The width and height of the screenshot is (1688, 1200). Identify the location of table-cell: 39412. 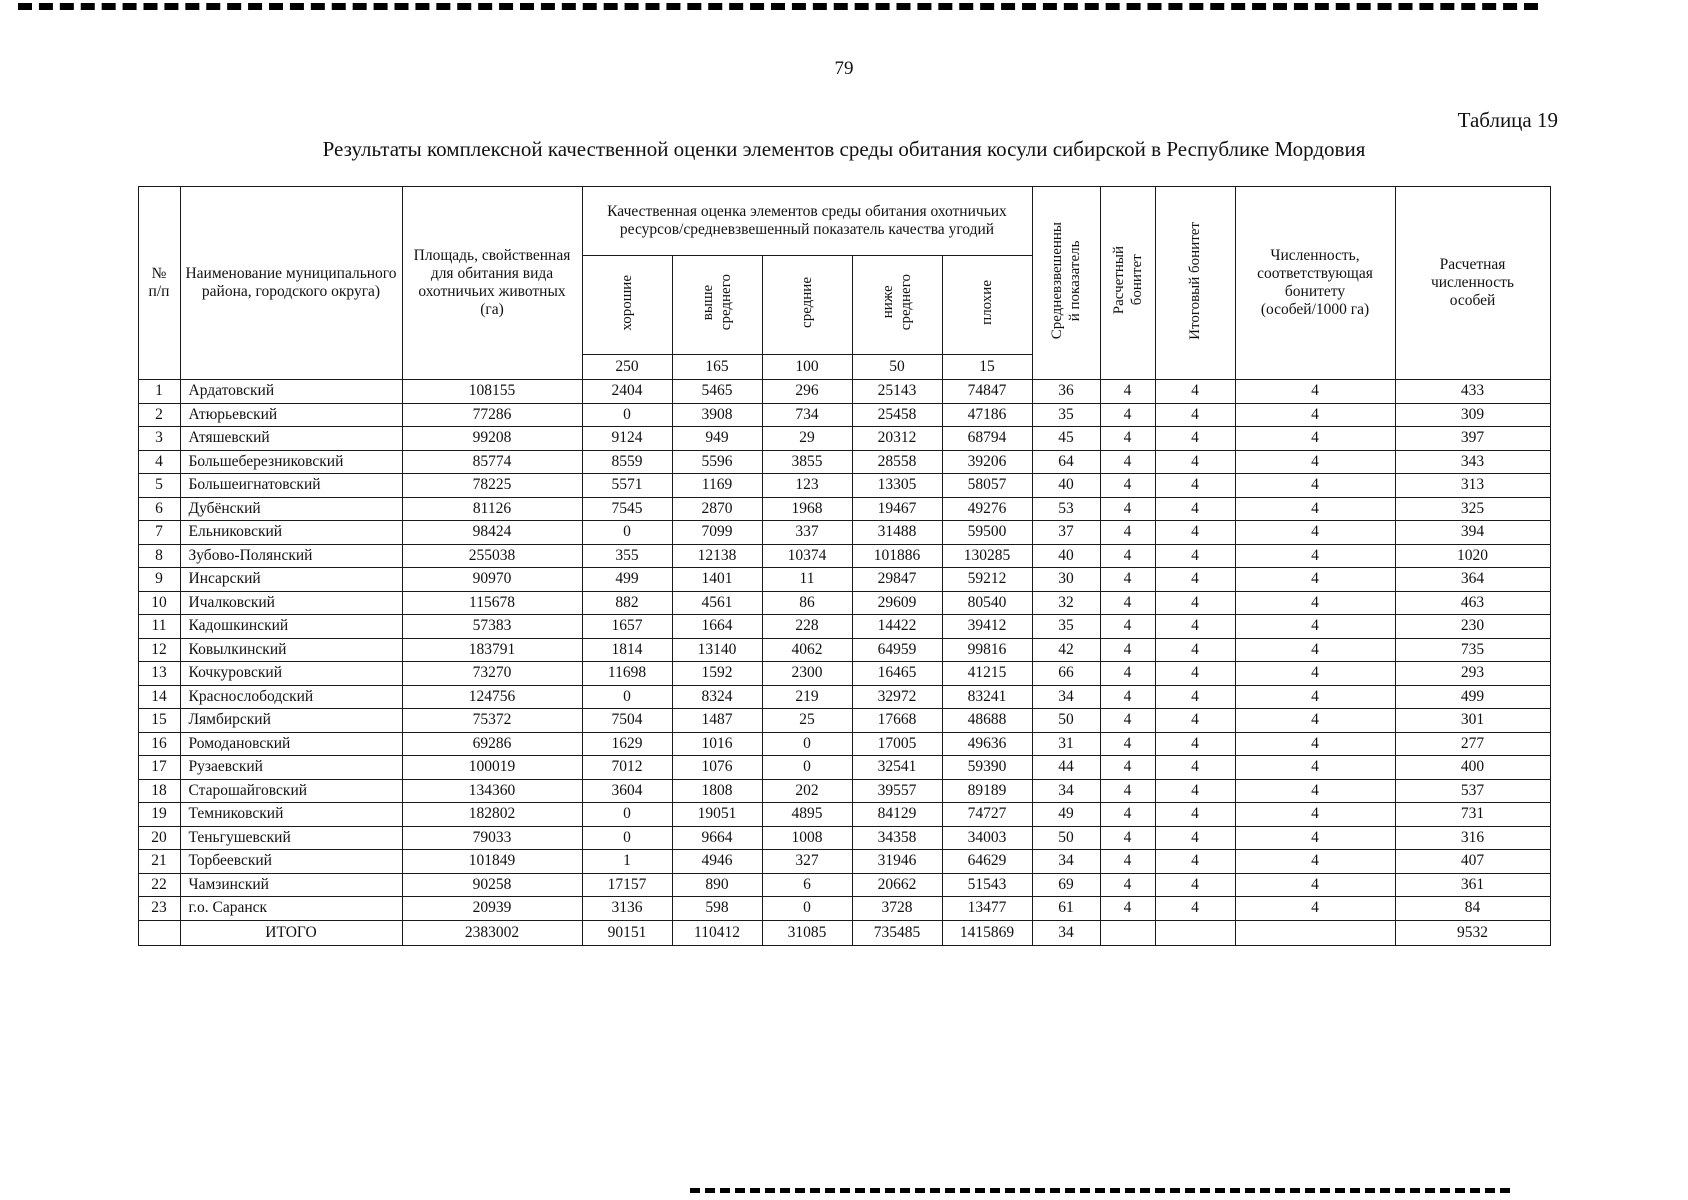
(987, 626).